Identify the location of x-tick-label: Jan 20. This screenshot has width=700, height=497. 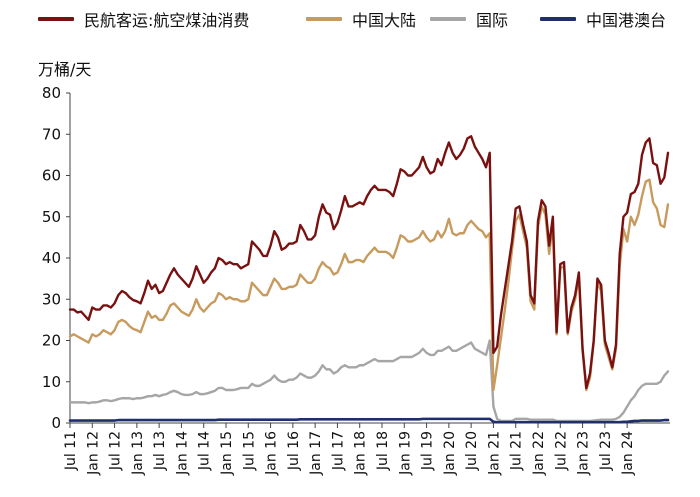
(450, 453).